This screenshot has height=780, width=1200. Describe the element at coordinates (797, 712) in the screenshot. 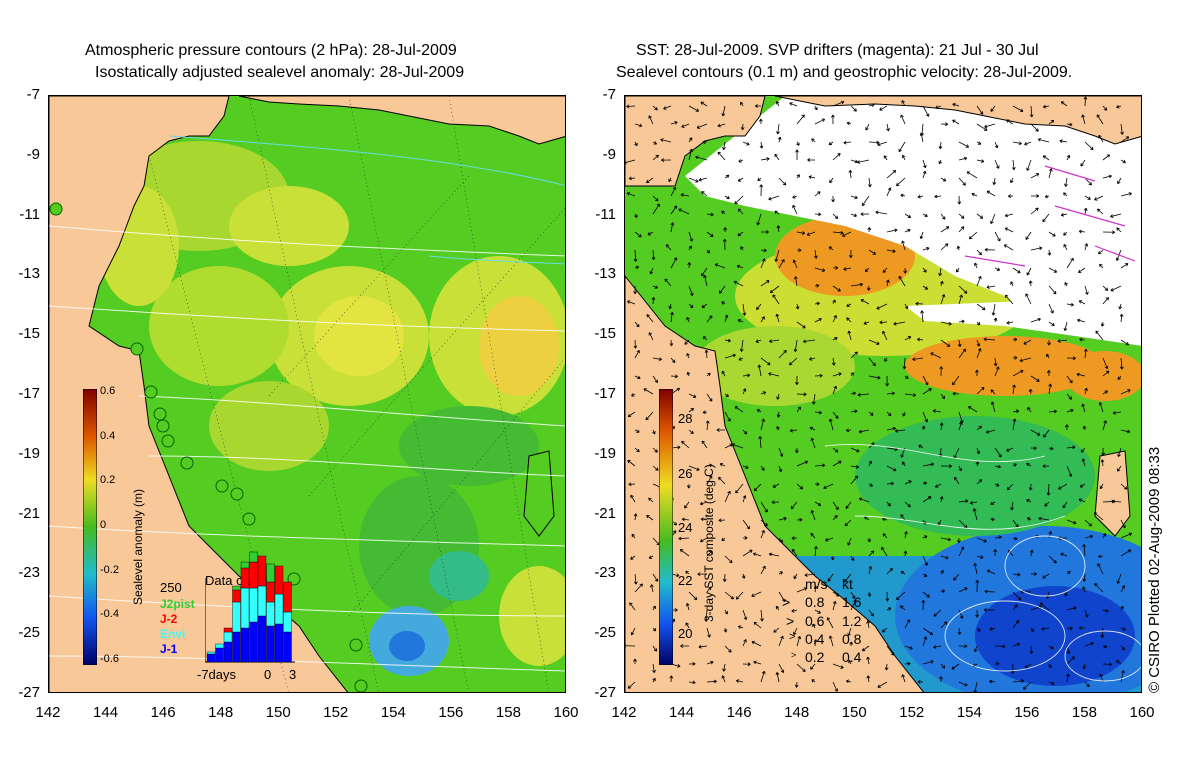

I see `x-tick-label: 148` at that location.